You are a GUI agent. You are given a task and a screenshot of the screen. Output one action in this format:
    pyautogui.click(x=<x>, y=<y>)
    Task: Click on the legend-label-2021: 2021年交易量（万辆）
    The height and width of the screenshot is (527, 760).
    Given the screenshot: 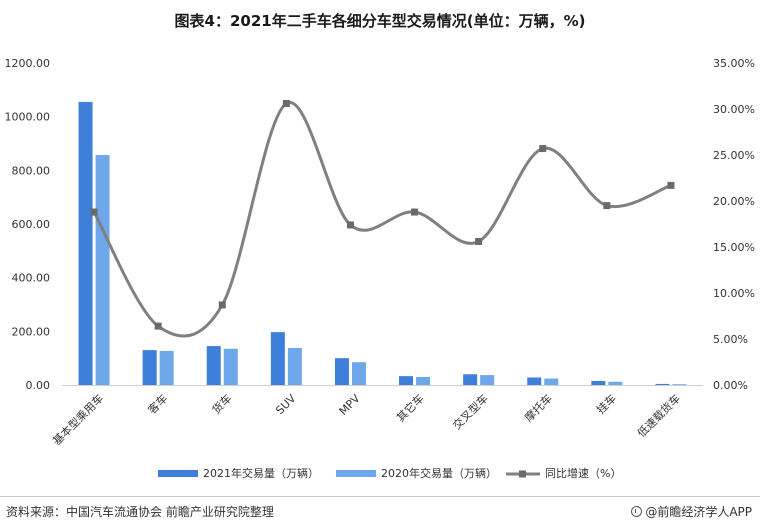 What is the action you would take?
    pyautogui.click(x=261, y=473)
    